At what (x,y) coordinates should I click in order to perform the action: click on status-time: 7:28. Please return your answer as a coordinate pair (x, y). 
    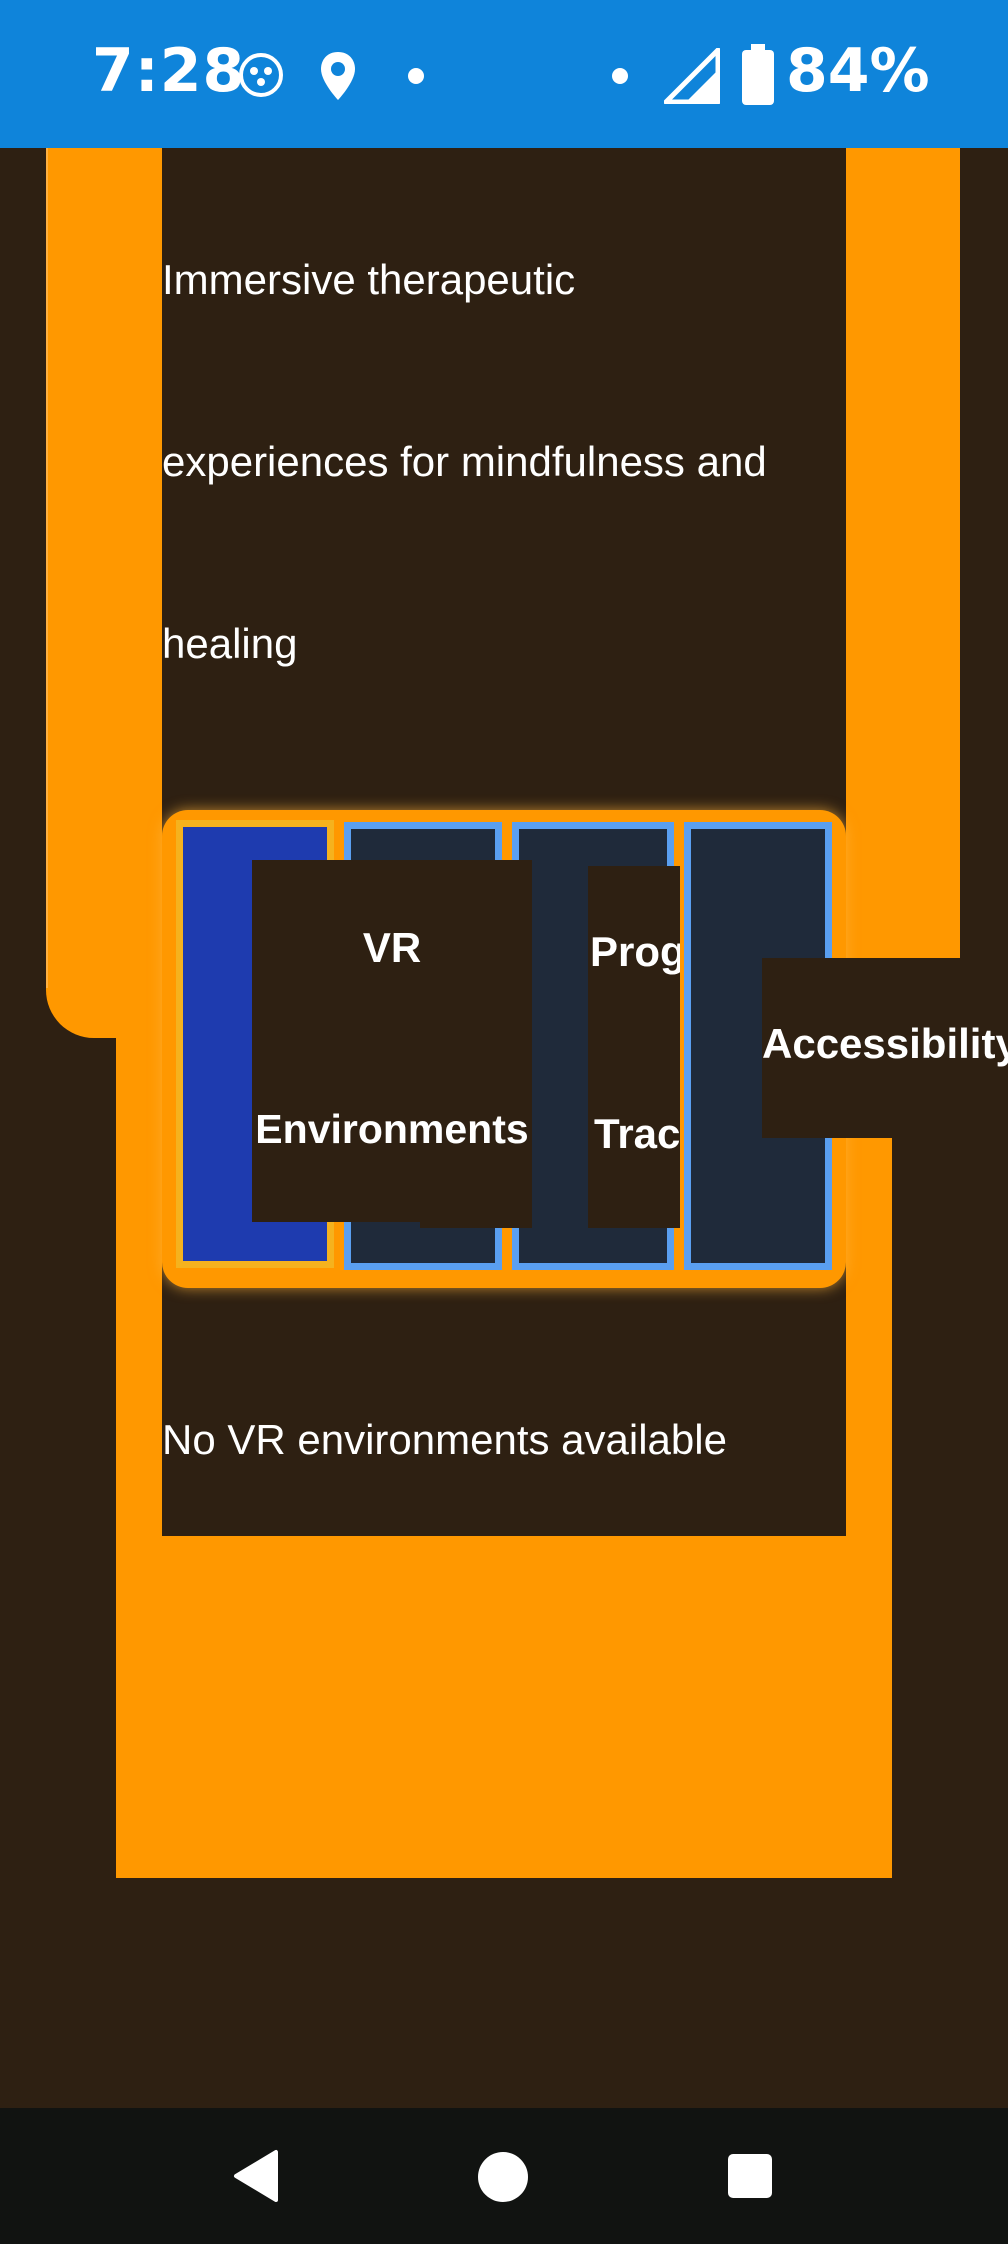
    Looking at the image, I should click on (169, 71).